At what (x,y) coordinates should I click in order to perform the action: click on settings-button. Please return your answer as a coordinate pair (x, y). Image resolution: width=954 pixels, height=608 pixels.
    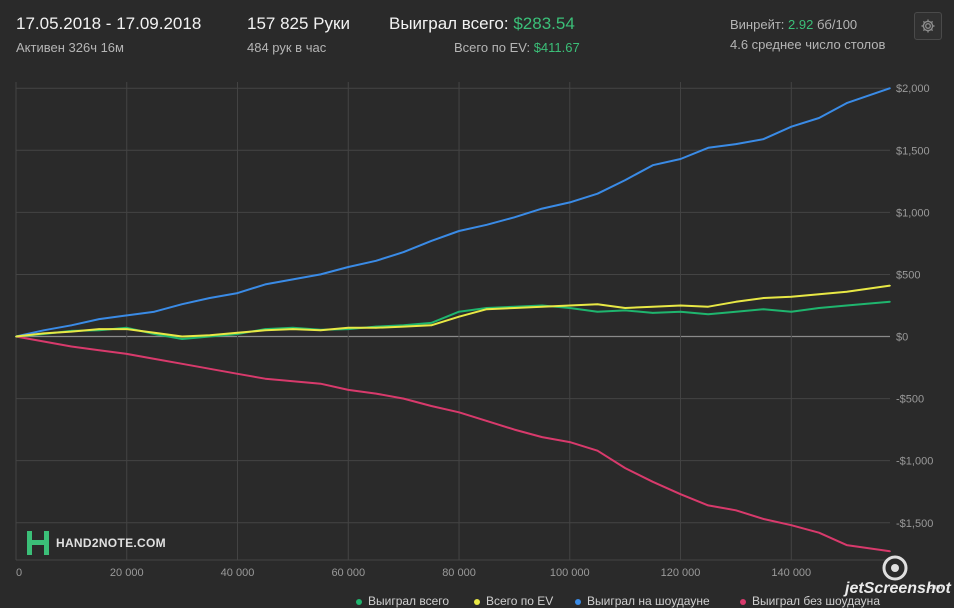
    Looking at the image, I should click on (928, 26).